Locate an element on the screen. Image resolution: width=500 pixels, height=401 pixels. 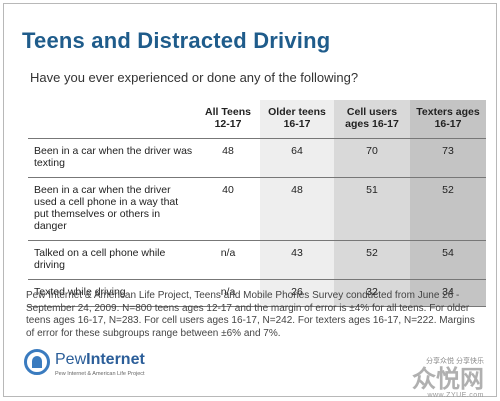
header-cell-blank is located at coordinates (112, 119).